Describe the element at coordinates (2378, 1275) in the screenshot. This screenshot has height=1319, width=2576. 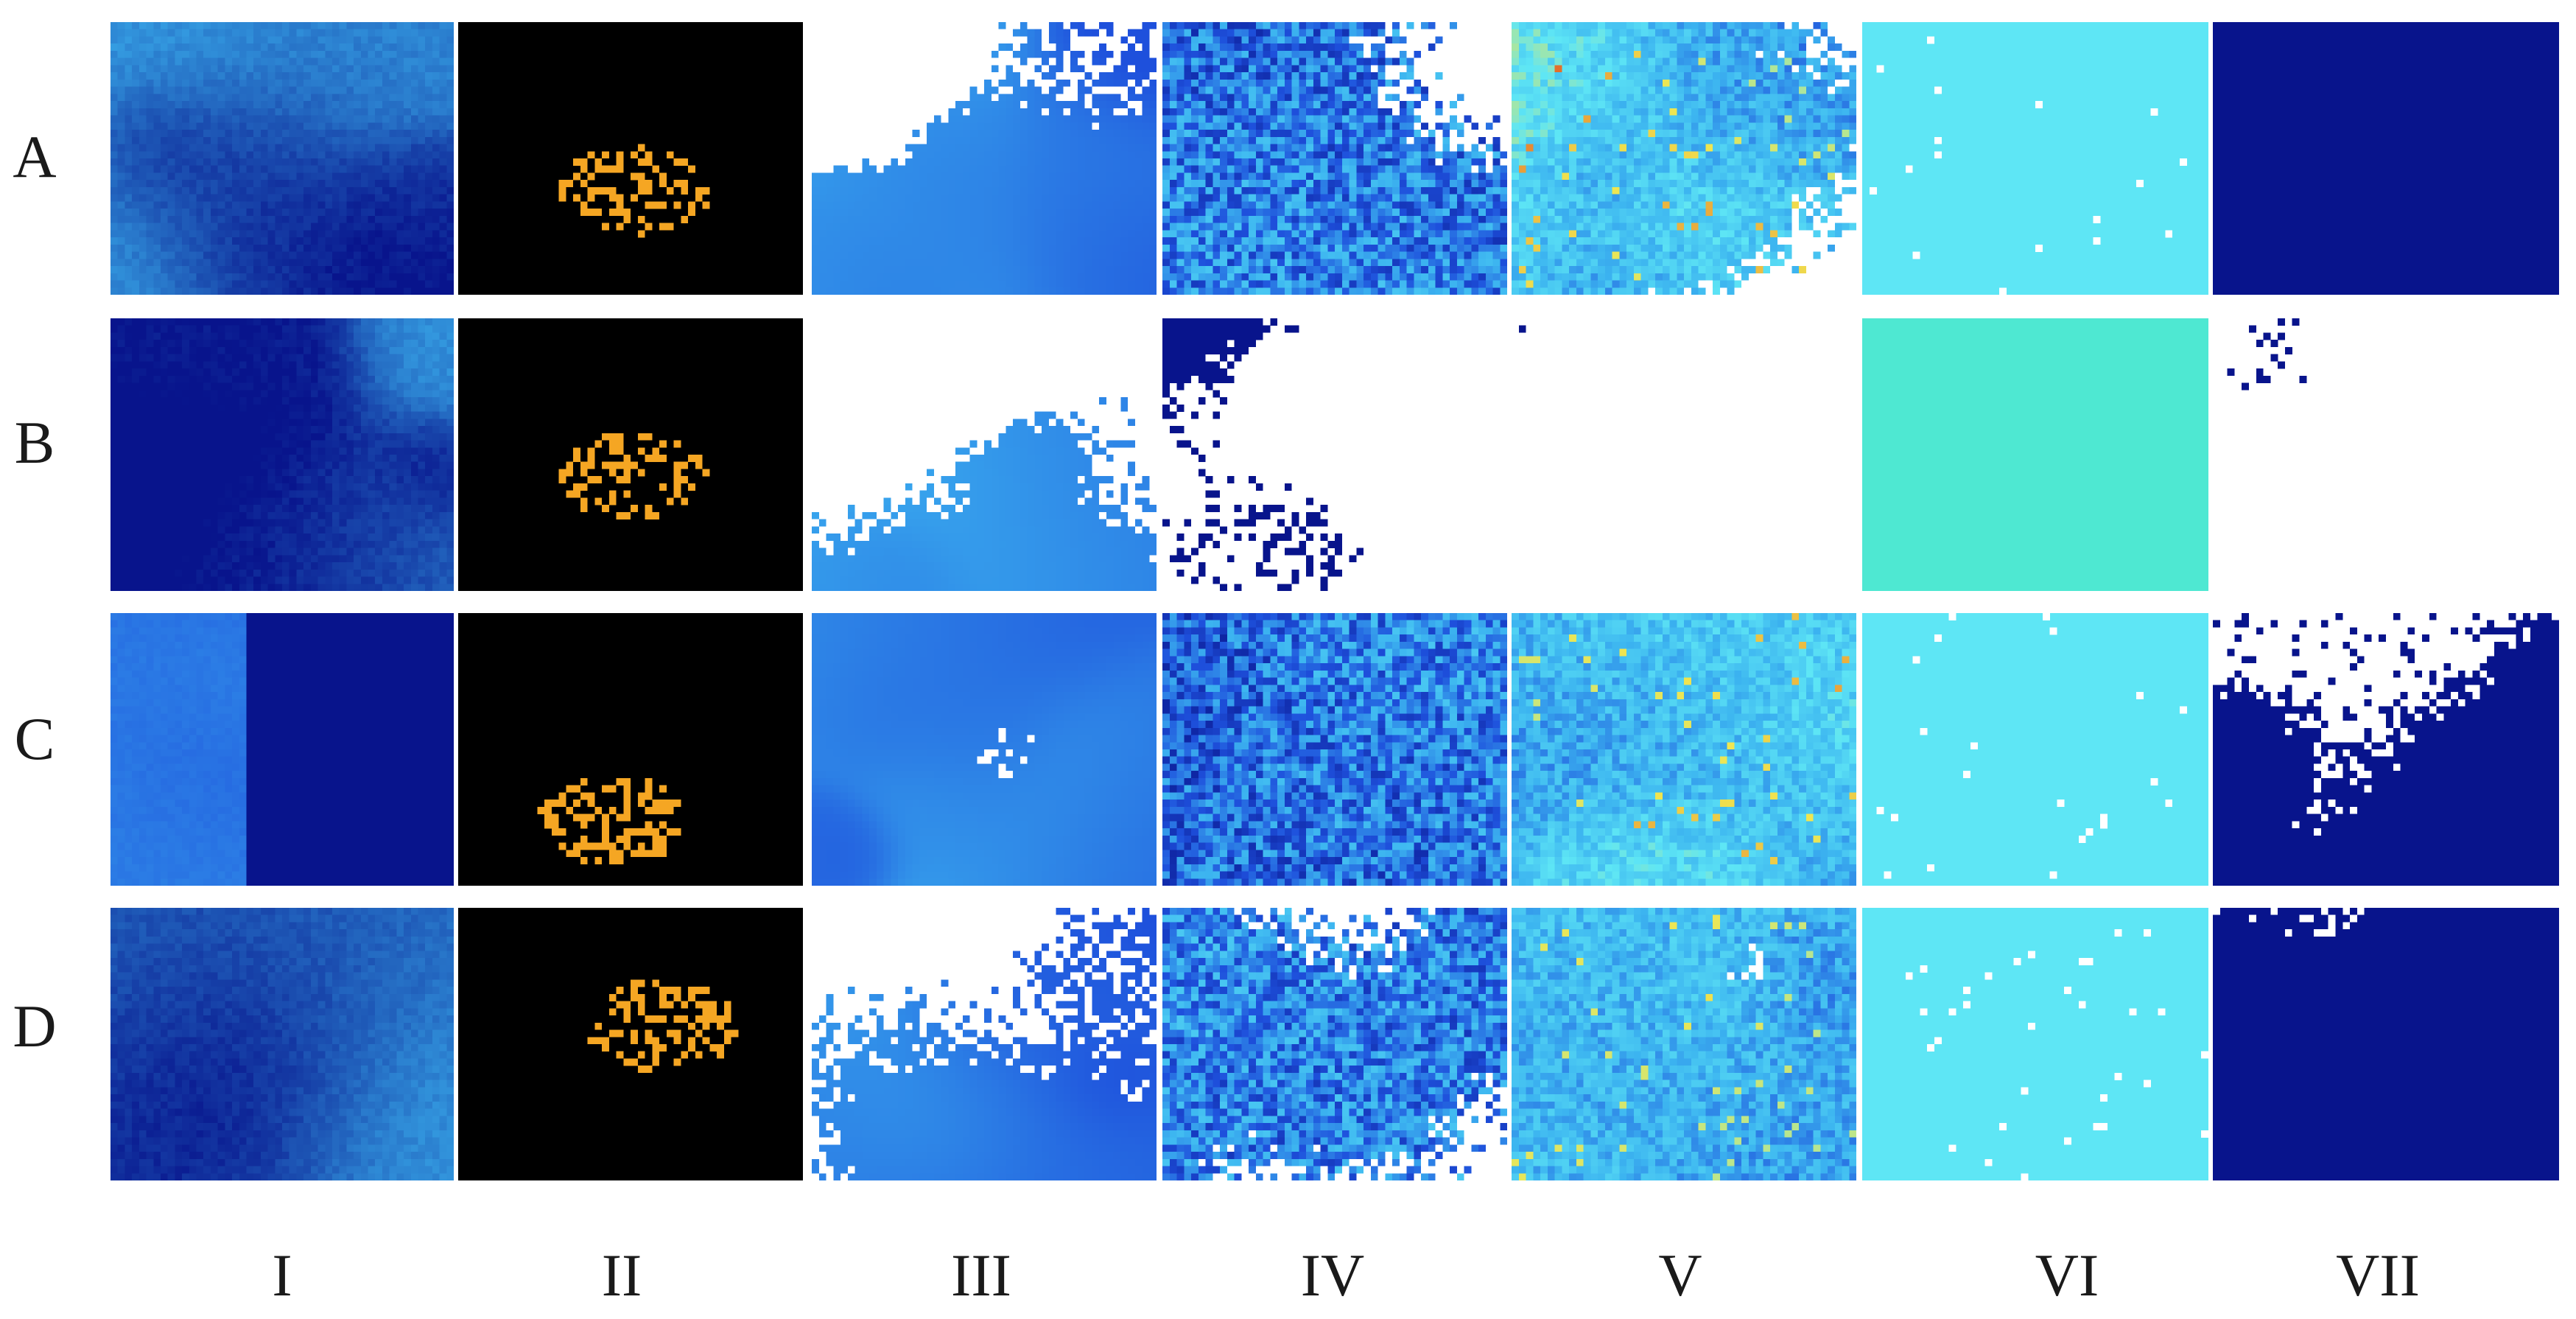
I see `col-label-7: VII` at that location.